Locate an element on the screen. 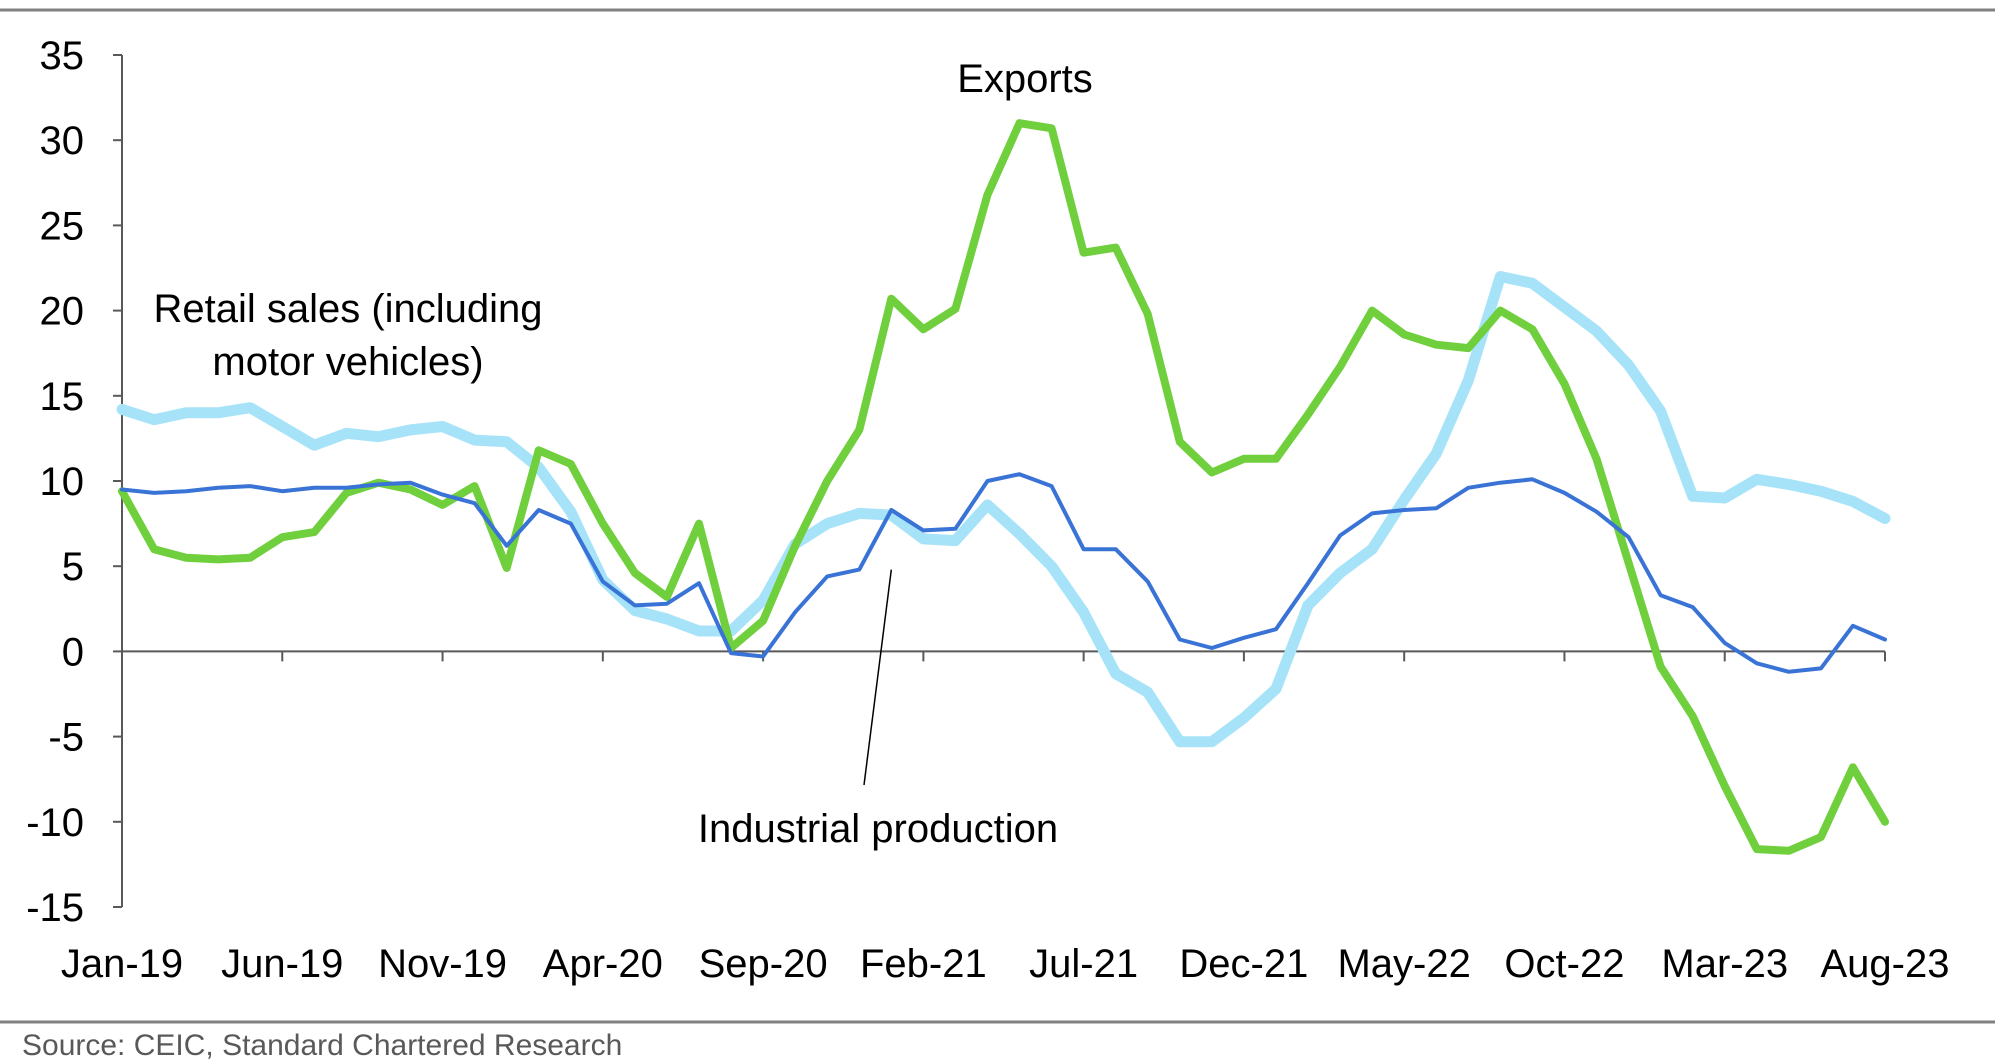 The height and width of the screenshot is (1063, 1995). annotation-retail-sales: Retail sales (including is located at coordinates (347, 309).